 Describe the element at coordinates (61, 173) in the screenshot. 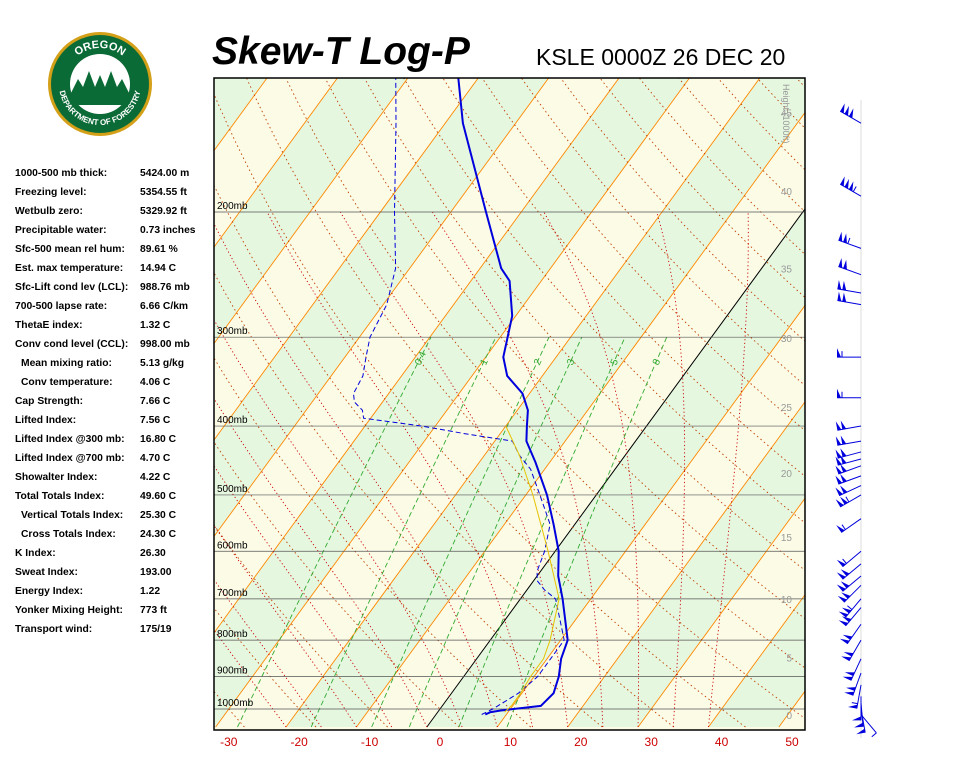

I see `index-label: 1000-500 mb thick:` at that location.